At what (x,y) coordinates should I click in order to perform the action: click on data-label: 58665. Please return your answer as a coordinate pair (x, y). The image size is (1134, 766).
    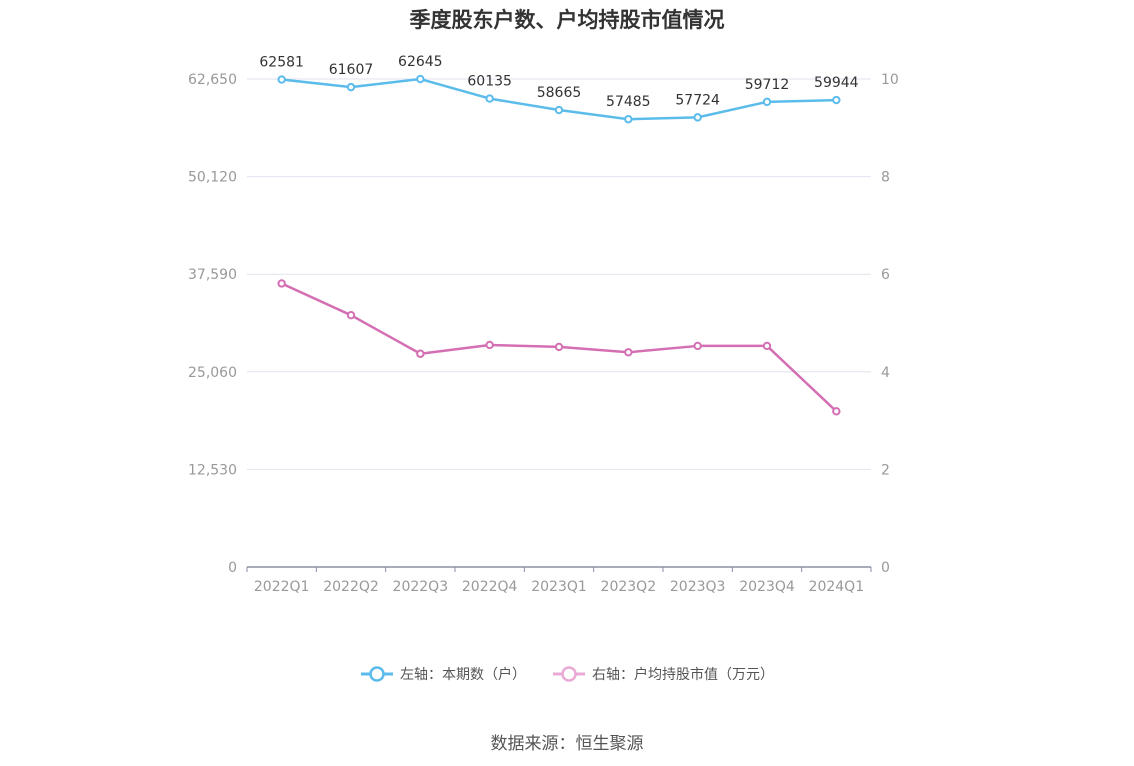
    Looking at the image, I should click on (559, 93).